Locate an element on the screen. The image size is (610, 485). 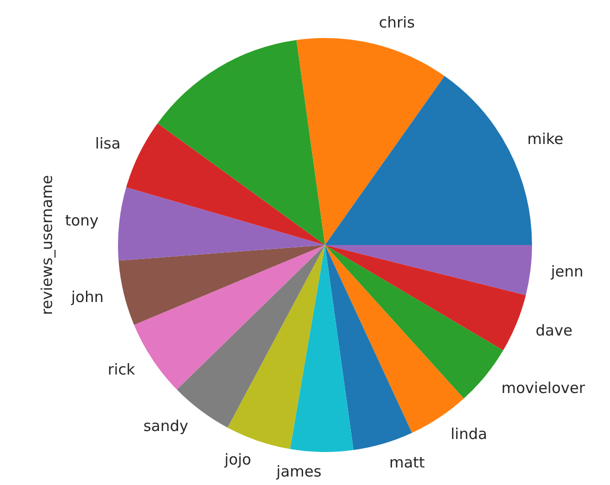
slice-label: john is located at coordinates (87, 297).